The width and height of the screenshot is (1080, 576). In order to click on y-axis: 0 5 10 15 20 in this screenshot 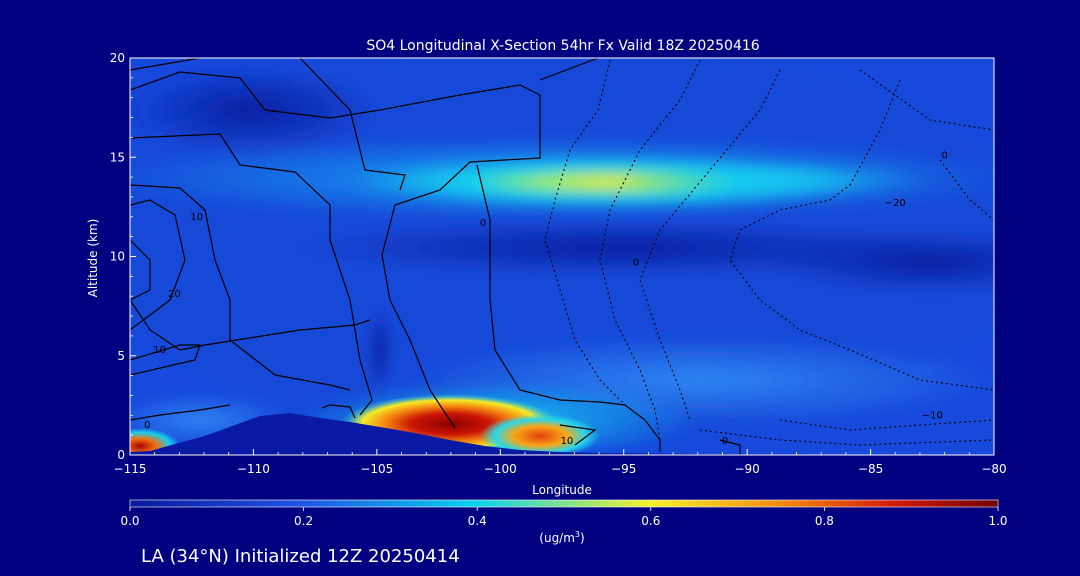, I will do `click(123, 256)`.